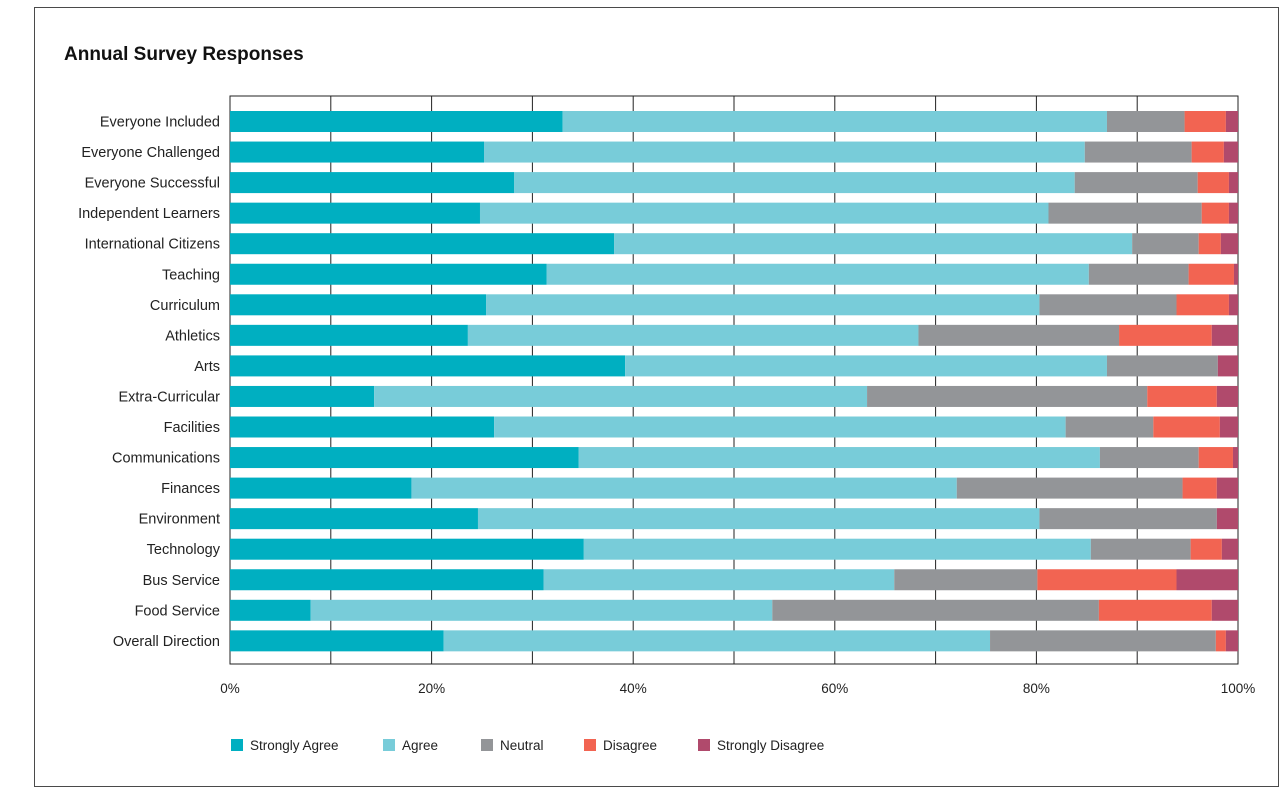 This screenshot has height=787, width=1287. I want to click on chart-title: Annual Survey Responses, so click(184, 54).